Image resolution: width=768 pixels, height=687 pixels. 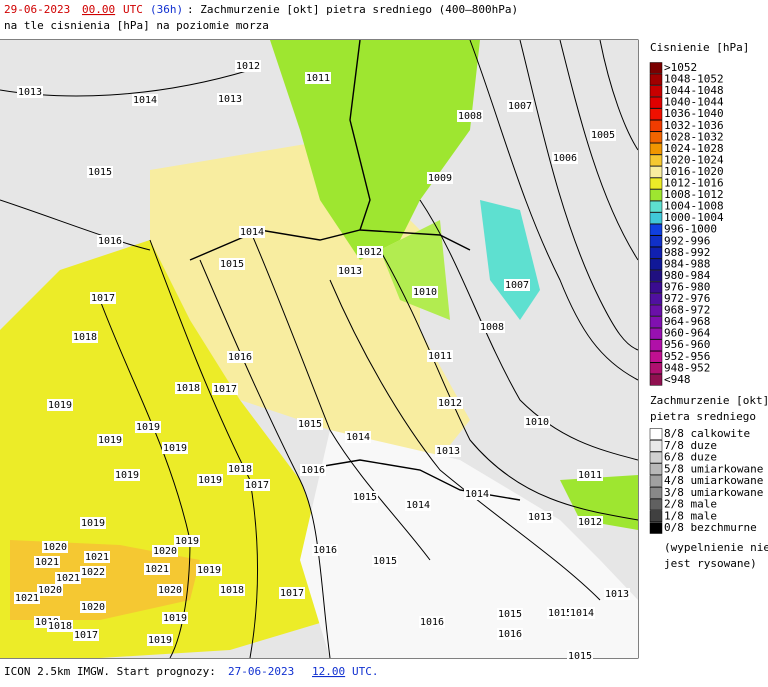 I want to click on legend-label: 976-980, so click(x=687, y=286).